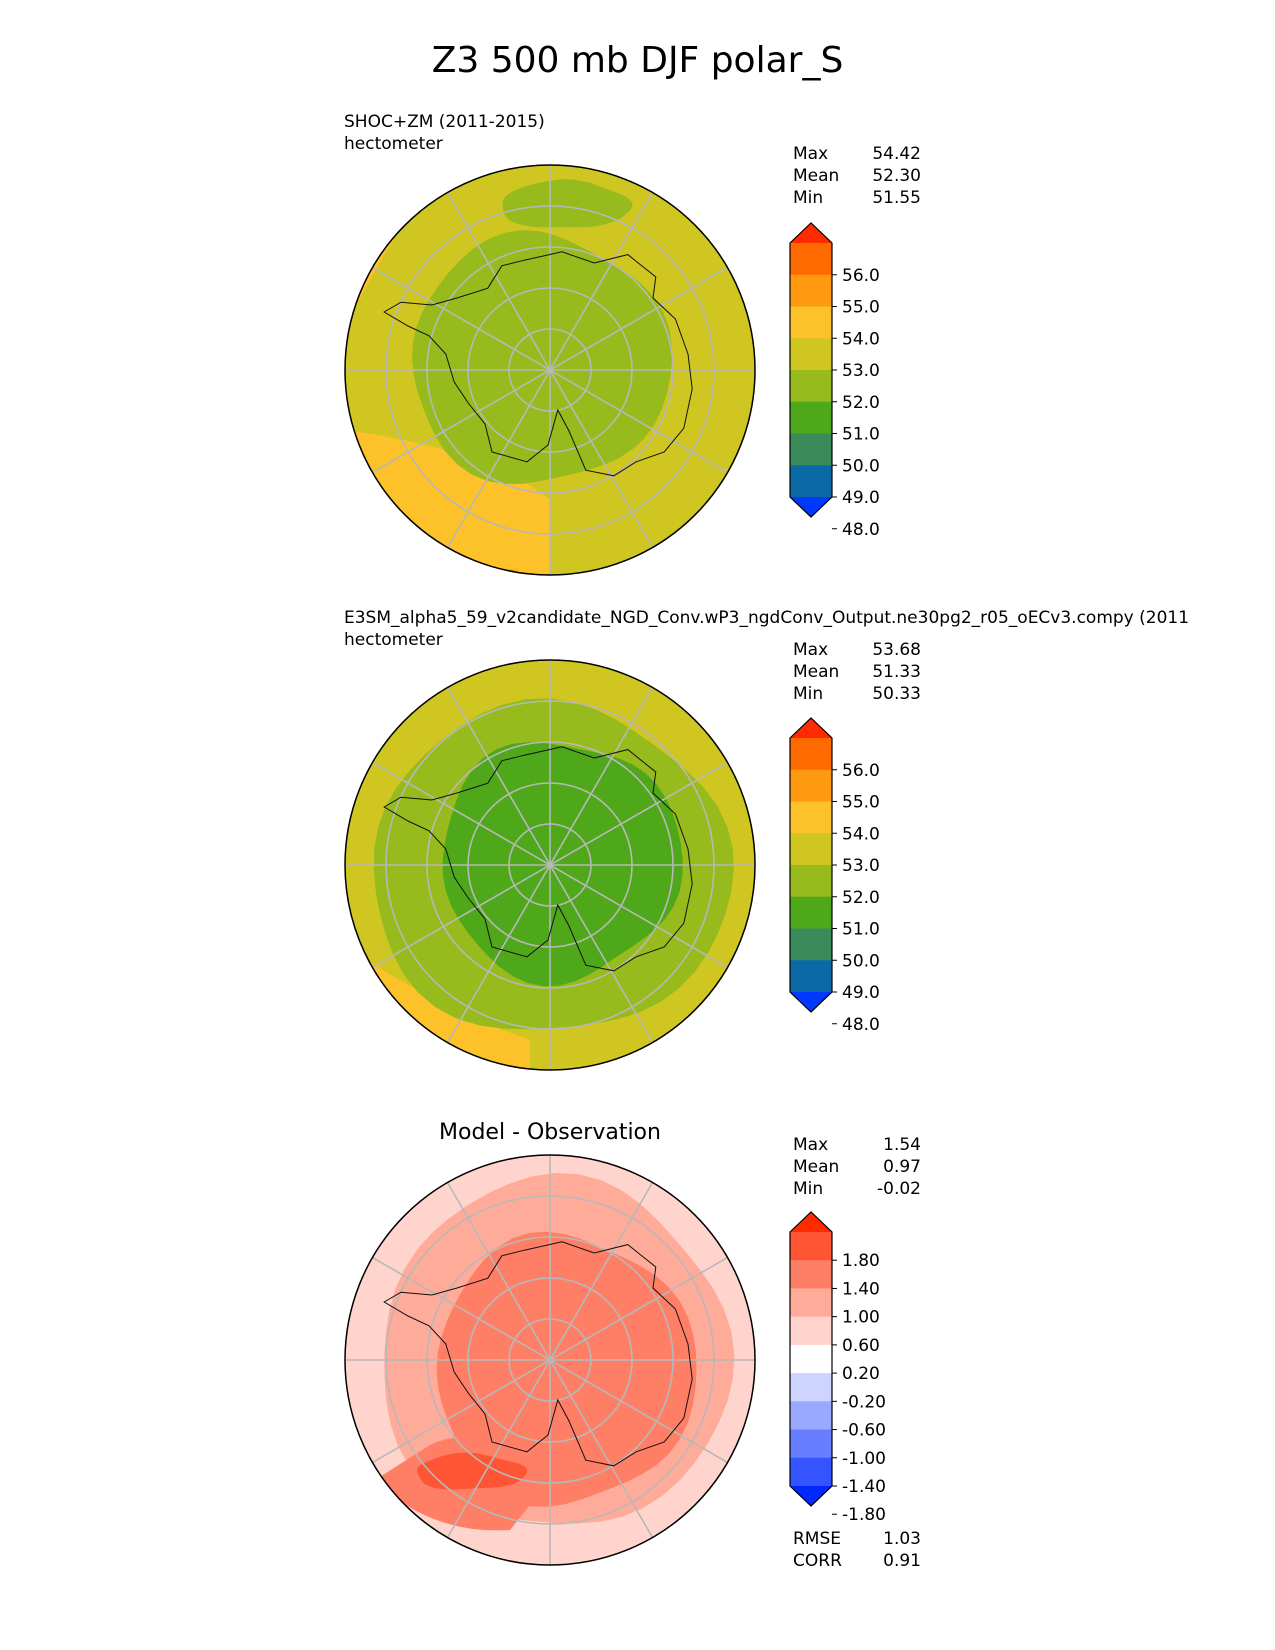  What do you see at coordinates (817, 1539) in the screenshot?
I see `metric-rmse-label: RMSE` at bounding box center [817, 1539].